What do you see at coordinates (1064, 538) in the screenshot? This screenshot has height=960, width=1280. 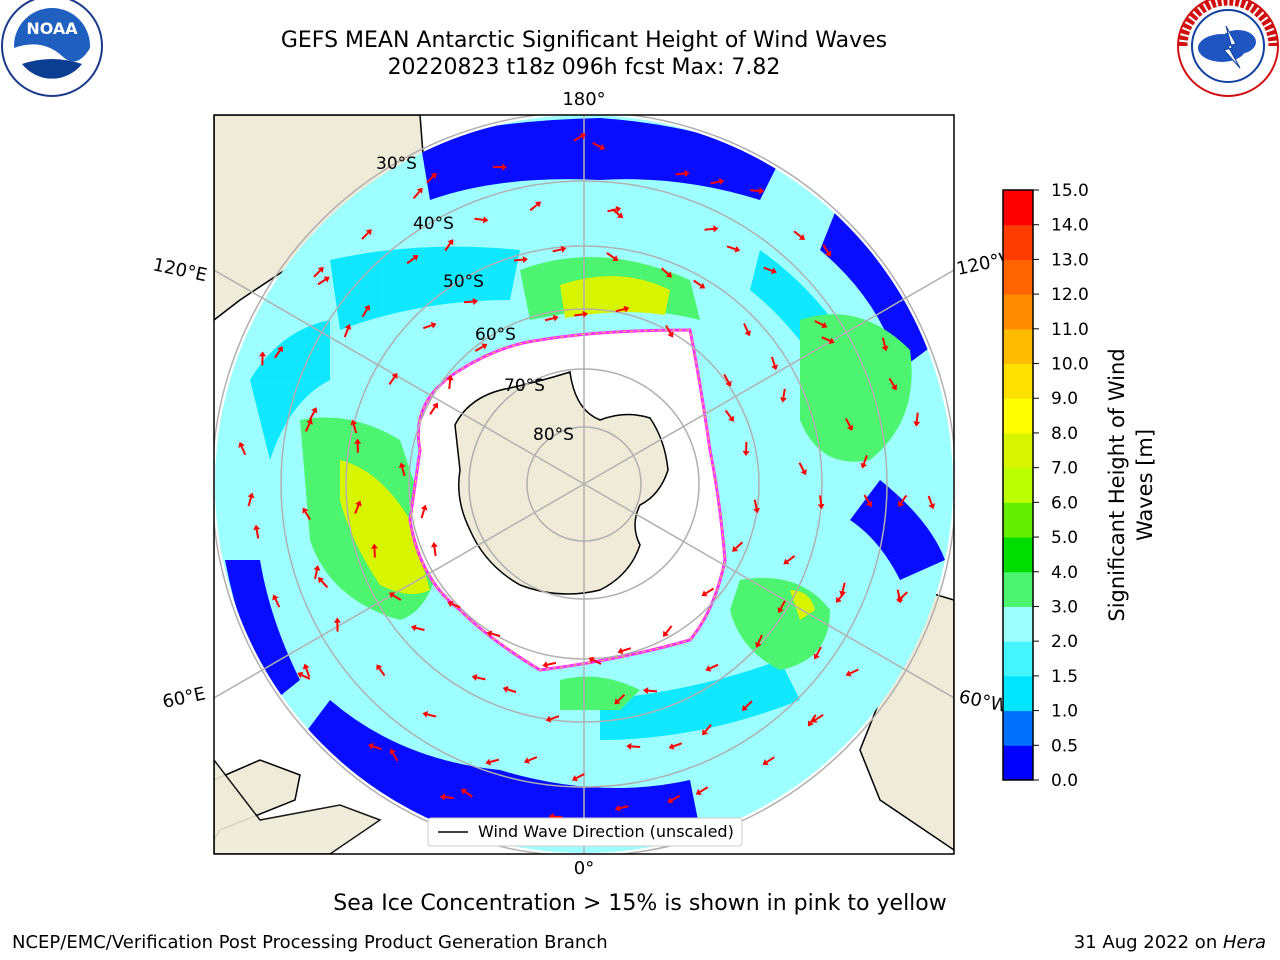 I see `colorbar-tick-label: 5.0` at bounding box center [1064, 538].